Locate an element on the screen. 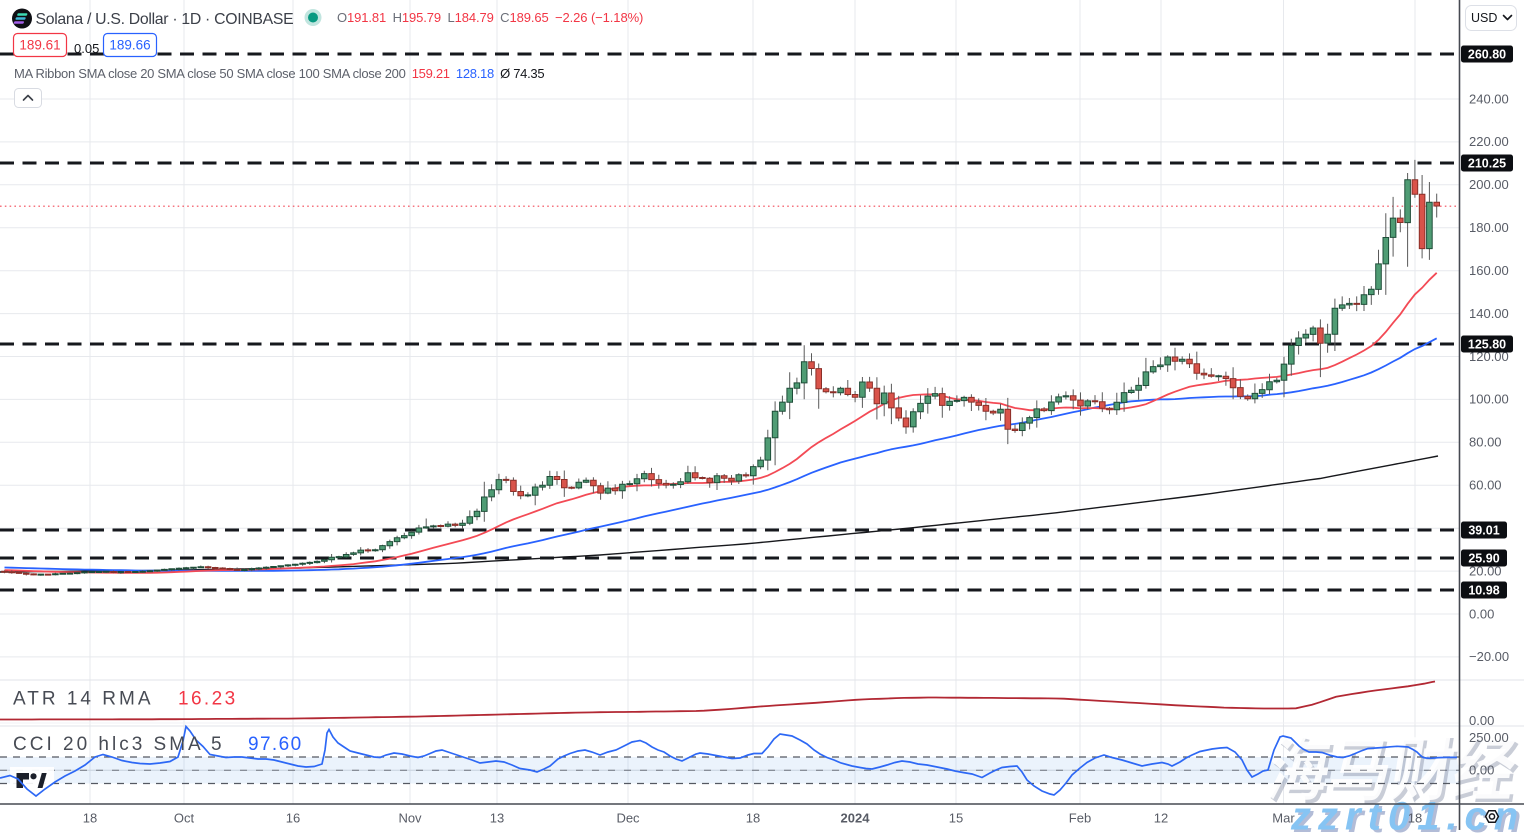 Image resolution: width=1524 pixels, height=833 pixels. svg-text: 97.60 is located at coordinates (275, 744).